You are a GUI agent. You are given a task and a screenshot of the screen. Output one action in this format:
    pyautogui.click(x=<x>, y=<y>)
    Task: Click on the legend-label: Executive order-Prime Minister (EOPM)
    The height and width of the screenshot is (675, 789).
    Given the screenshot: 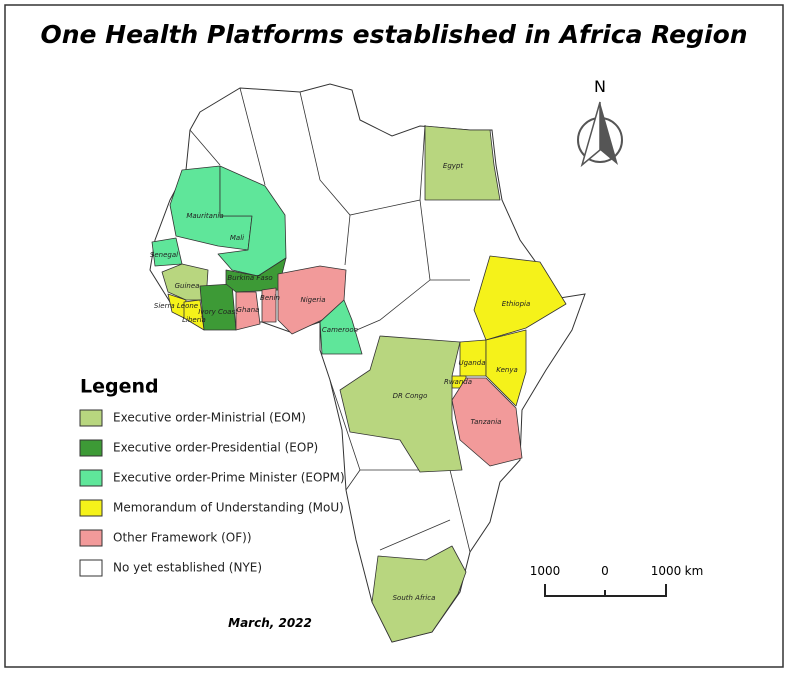 What is the action you would take?
    pyautogui.click(x=229, y=478)
    